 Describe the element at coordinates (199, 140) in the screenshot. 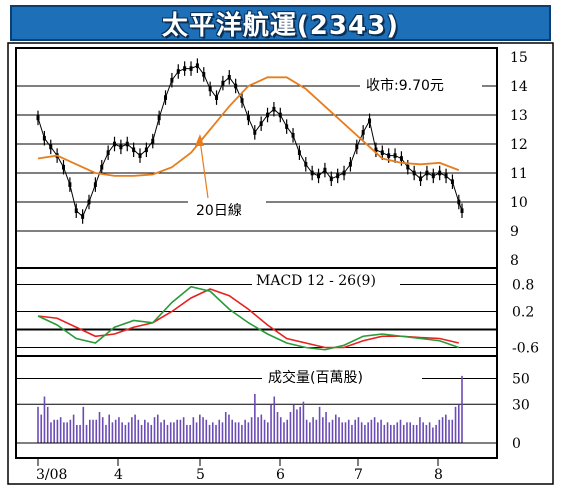

I see `ma20-arrow-head` at that location.